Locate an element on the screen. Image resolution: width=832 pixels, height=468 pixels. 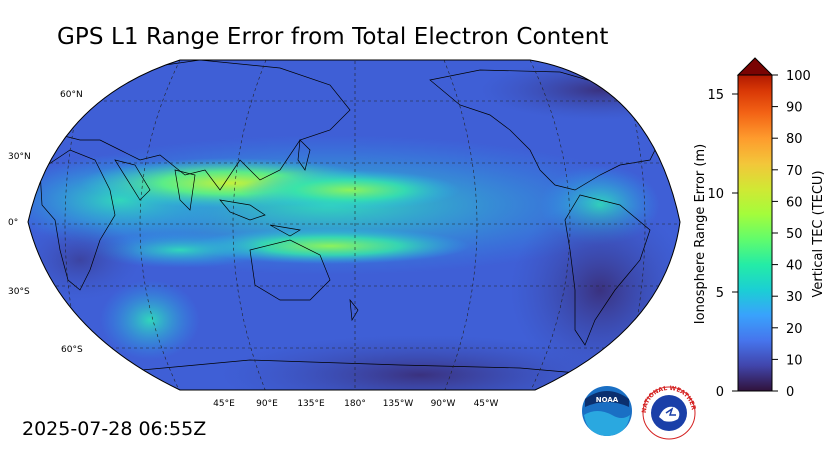
lat-label-60n: 60°N is located at coordinates (71, 95).